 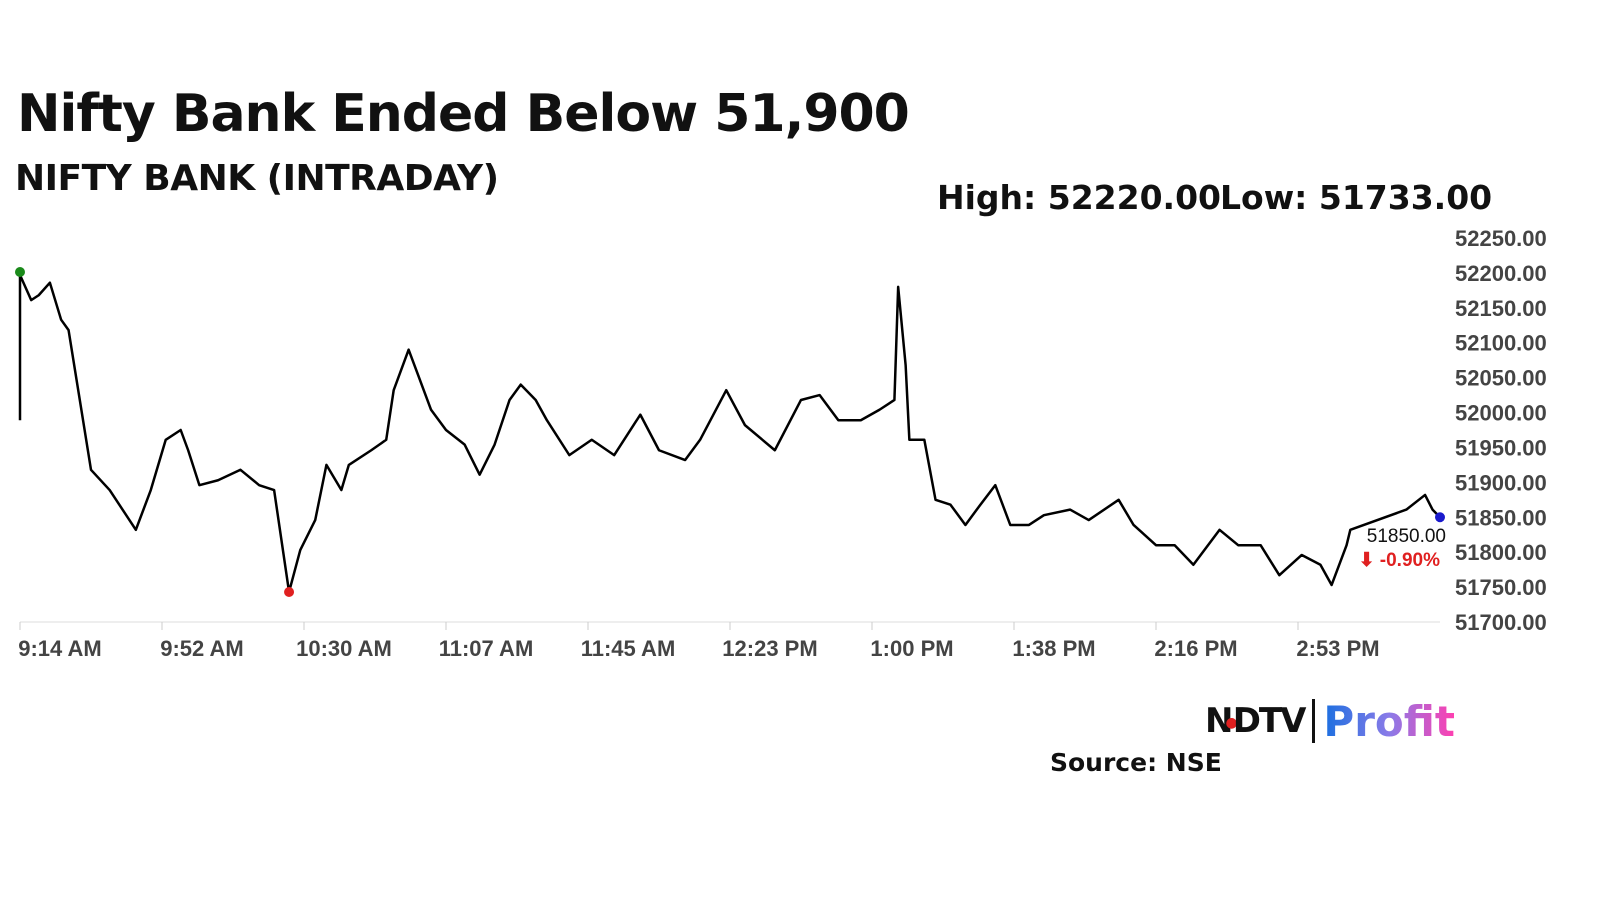 I want to click on y-tick-label: 51950.00, so click(x=1501, y=447).